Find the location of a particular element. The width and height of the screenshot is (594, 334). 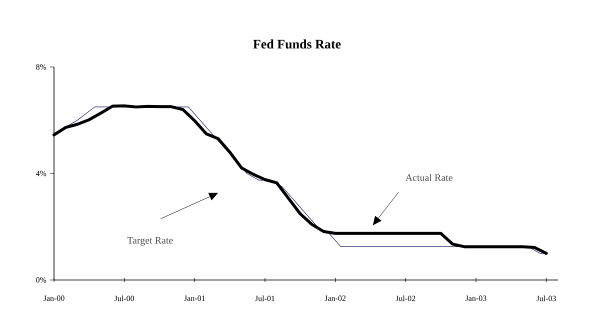

x-tick-label: Jan-03 is located at coordinates (475, 298).